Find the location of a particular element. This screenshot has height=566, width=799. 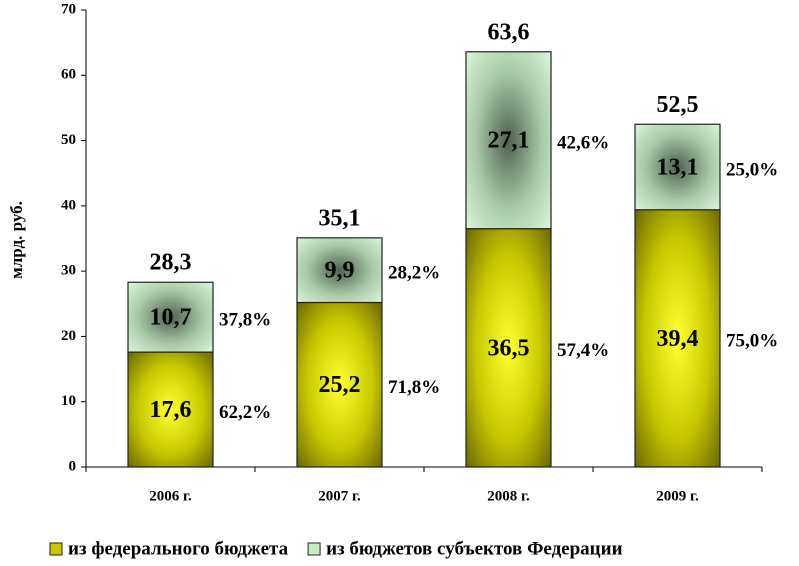

y-tick-label: 30 is located at coordinates (68, 271).